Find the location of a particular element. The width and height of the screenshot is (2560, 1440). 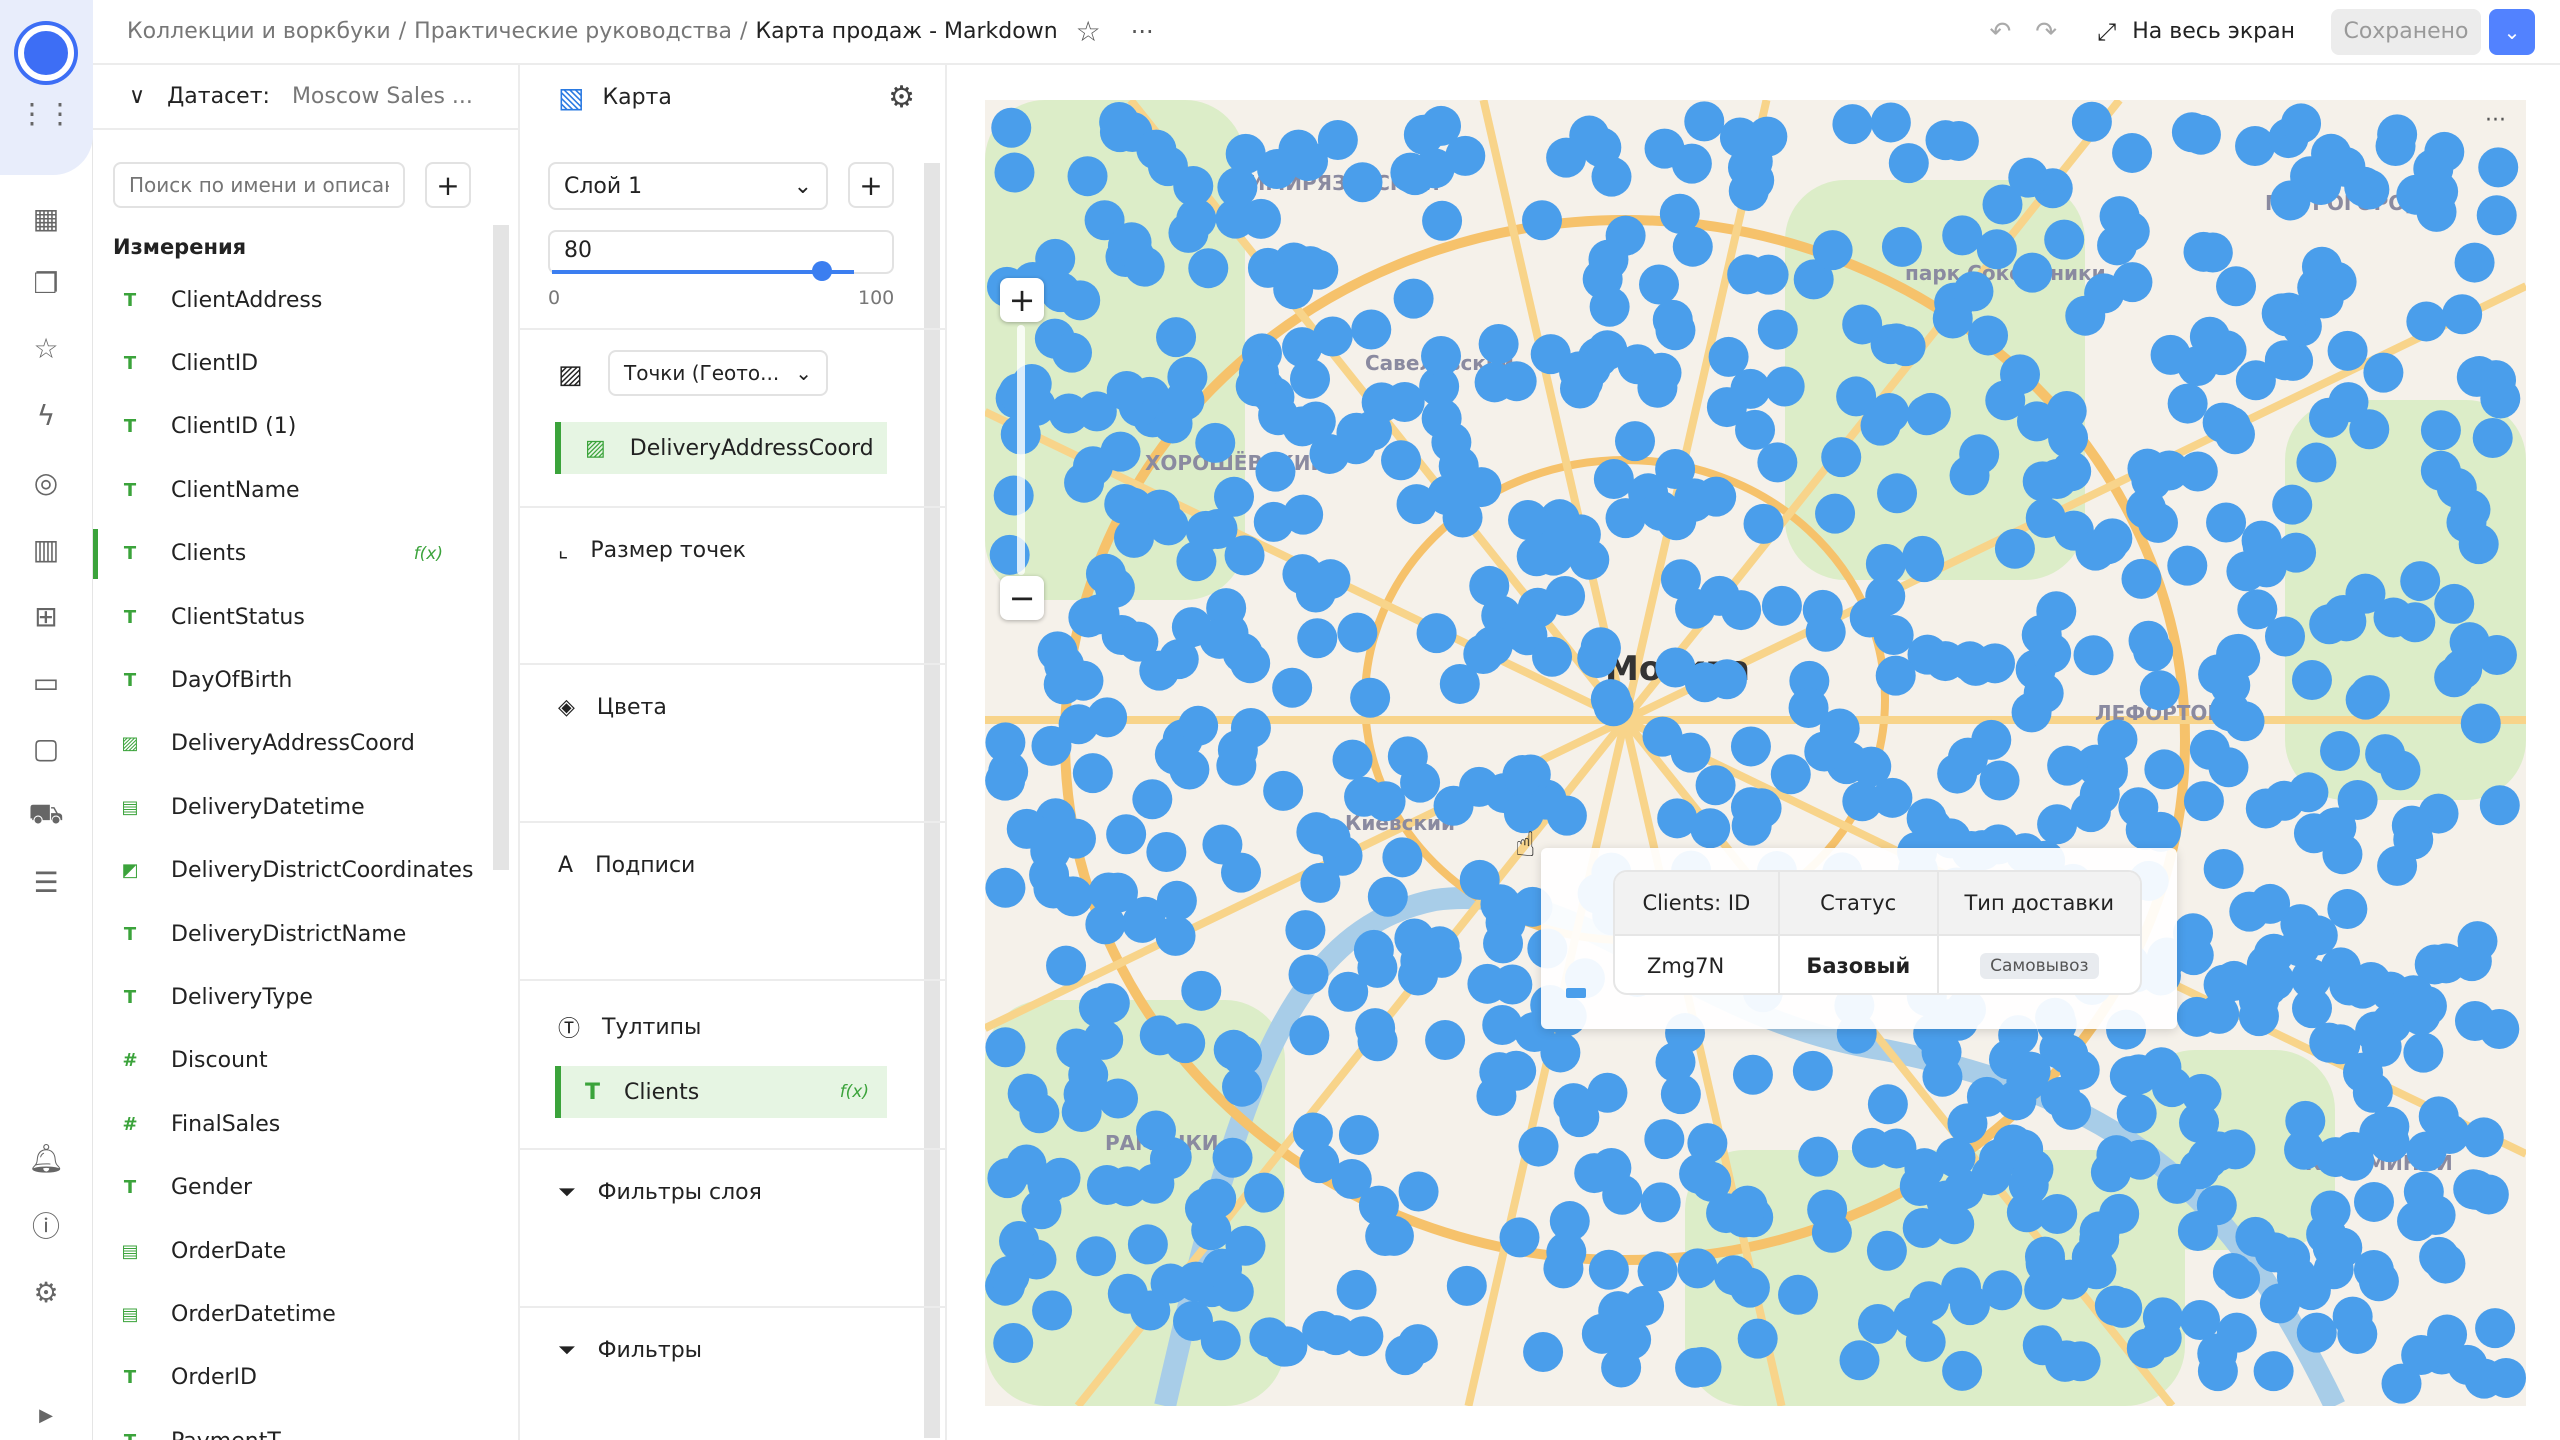

opacity-slider-track is located at coordinates (703, 272).